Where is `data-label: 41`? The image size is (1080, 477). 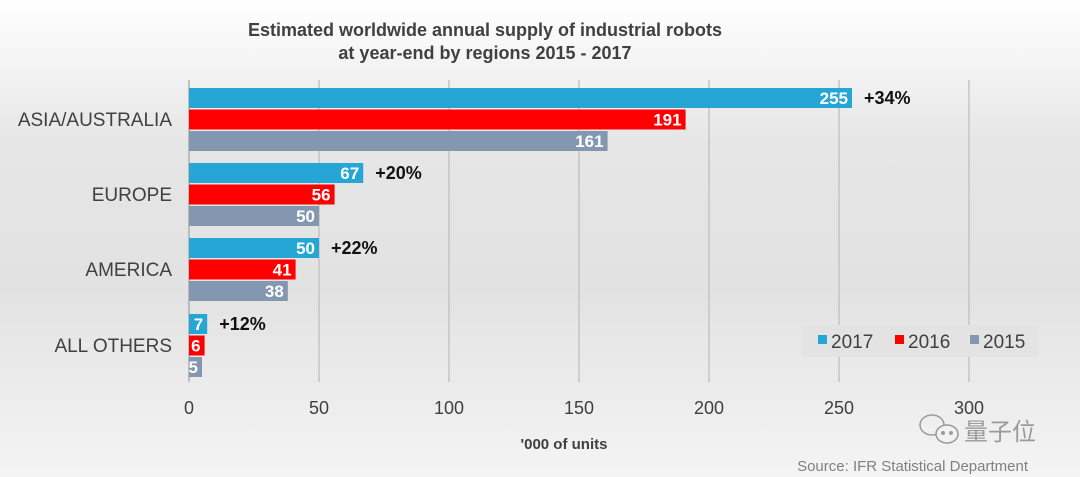 data-label: 41 is located at coordinates (282, 270).